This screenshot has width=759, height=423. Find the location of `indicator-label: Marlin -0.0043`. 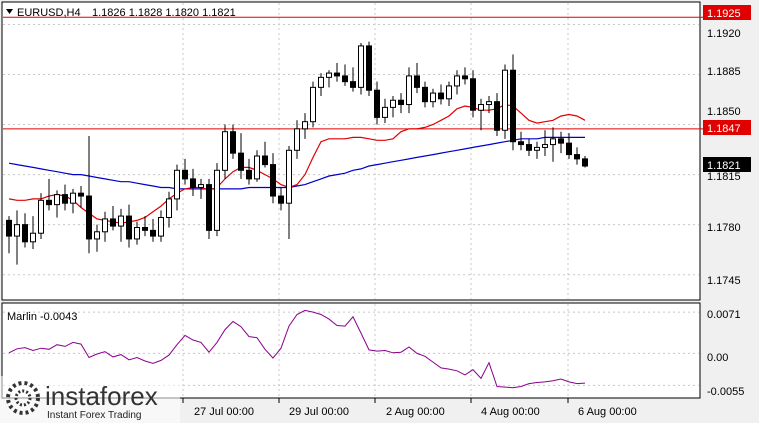

indicator-label: Marlin -0.0043 is located at coordinates (42, 317).